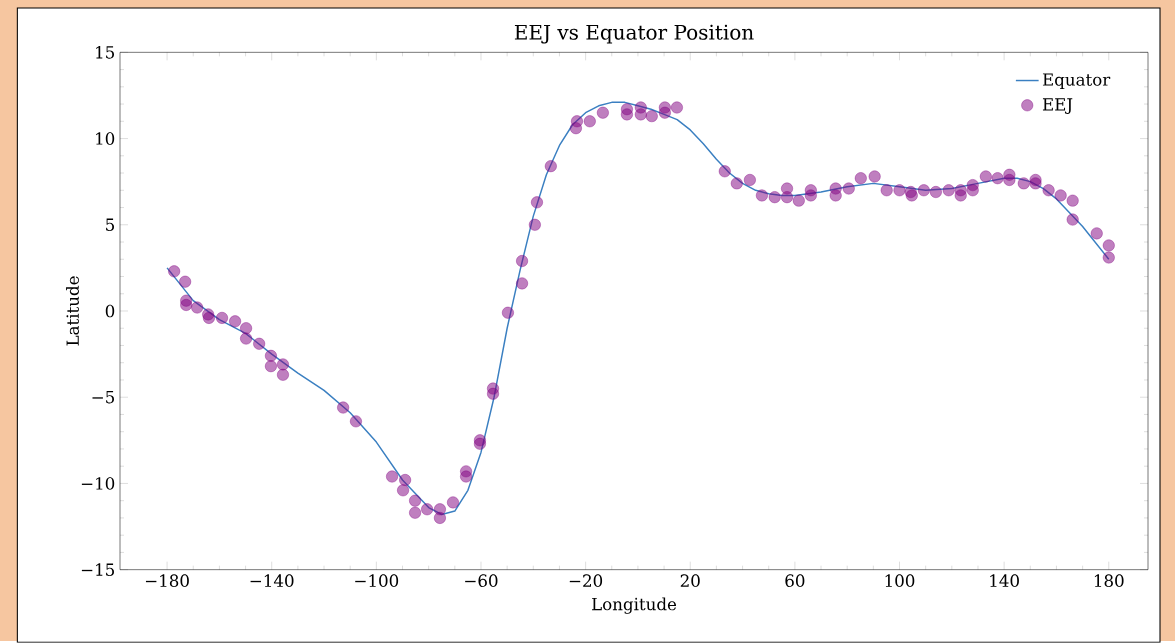 The width and height of the screenshot is (1175, 643). Describe the element at coordinates (272, 581) in the screenshot. I see `x-tick-label: −140` at that location.